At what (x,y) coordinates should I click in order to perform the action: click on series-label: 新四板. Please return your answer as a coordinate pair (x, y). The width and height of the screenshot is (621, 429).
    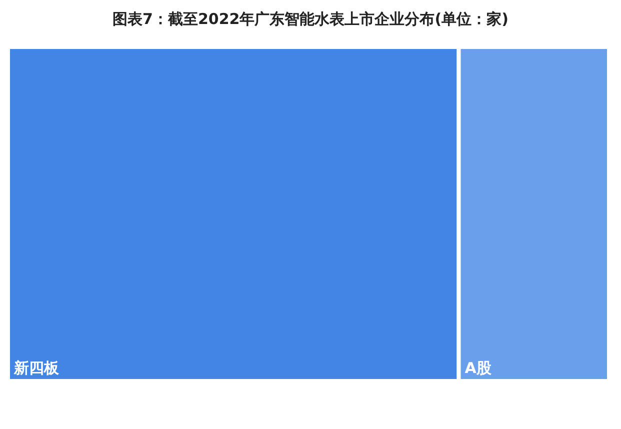
    Looking at the image, I should click on (36, 368).